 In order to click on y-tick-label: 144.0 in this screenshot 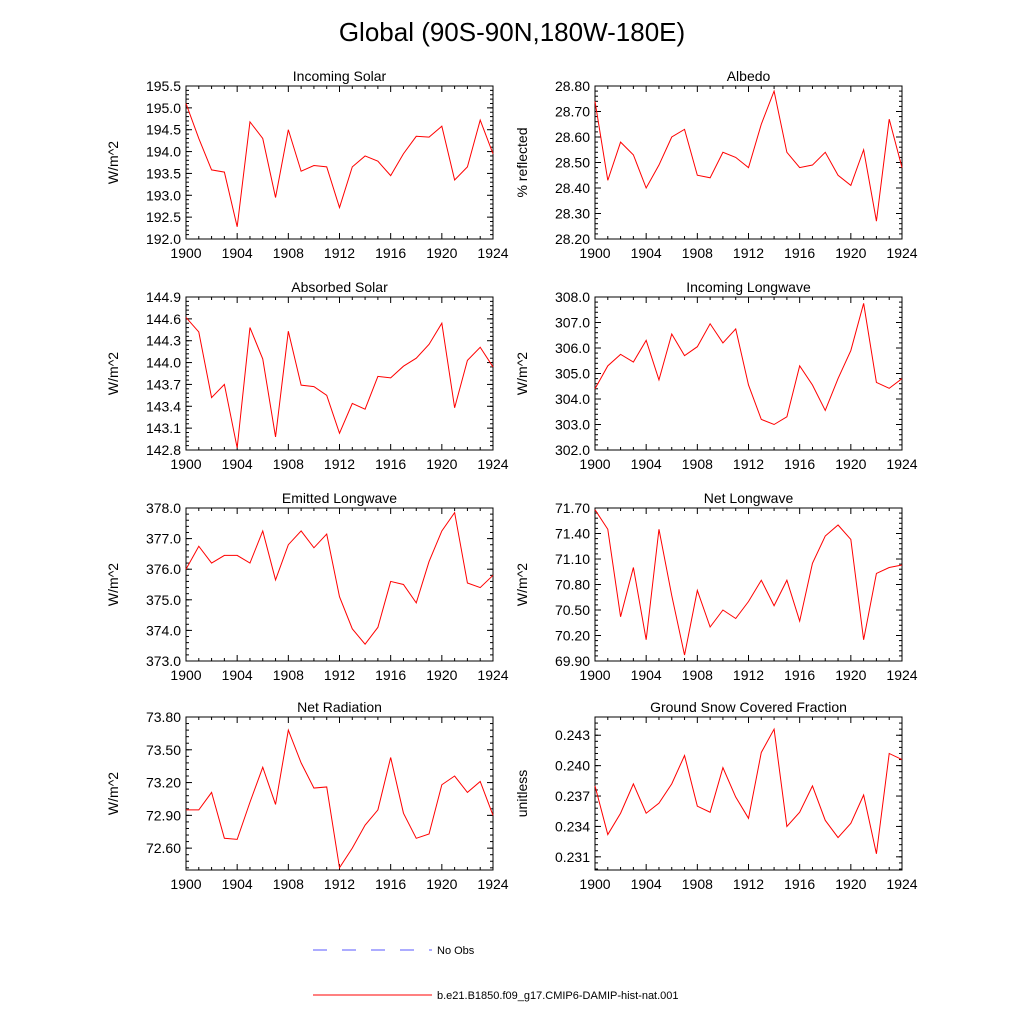, I will do `click(163, 363)`.